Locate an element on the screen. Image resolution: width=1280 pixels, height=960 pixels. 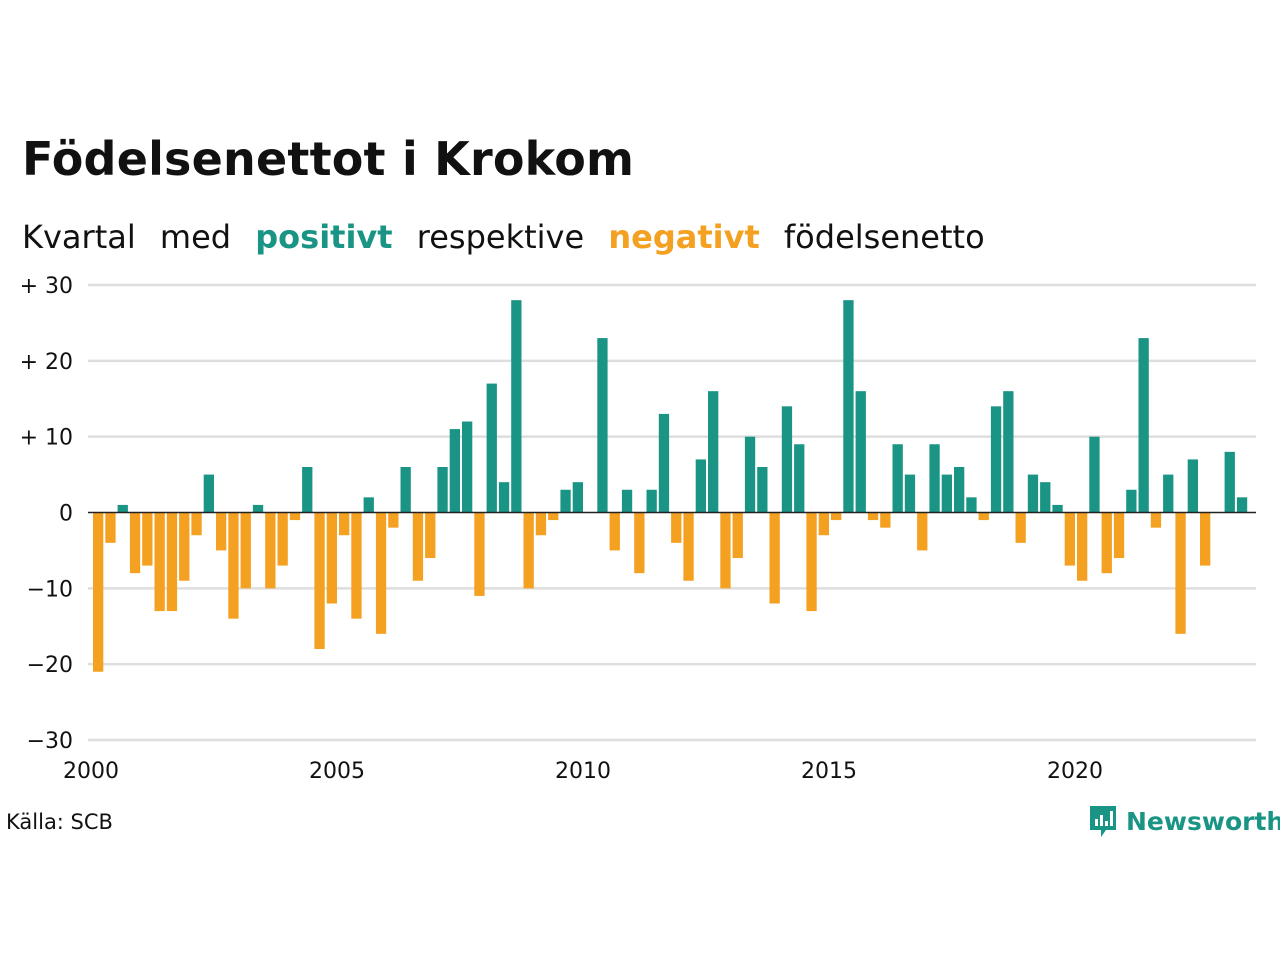
subtitle-part3: respektive is located at coordinates (500, 237).